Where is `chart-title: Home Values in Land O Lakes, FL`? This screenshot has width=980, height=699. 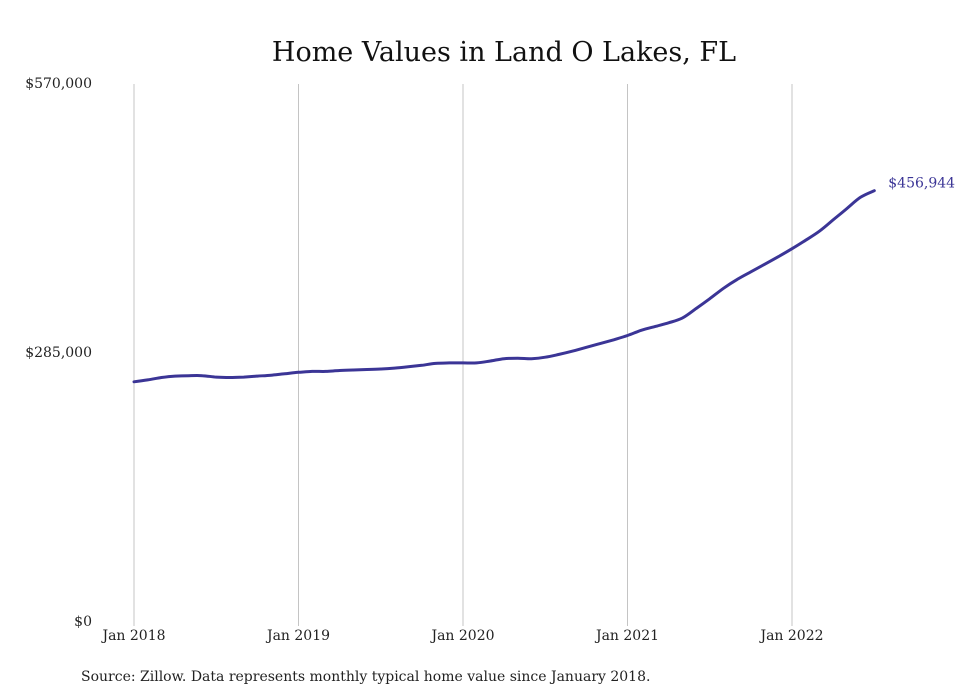
chart-title: Home Values in Land O Lakes, FL is located at coordinates (504, 52).